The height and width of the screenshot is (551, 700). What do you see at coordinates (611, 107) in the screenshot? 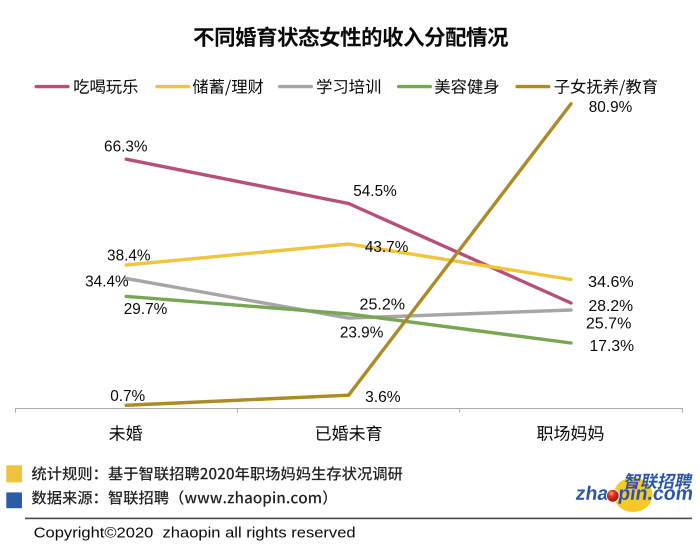
I see `svg-text: 80.9%` at bounding box center [611, 107].